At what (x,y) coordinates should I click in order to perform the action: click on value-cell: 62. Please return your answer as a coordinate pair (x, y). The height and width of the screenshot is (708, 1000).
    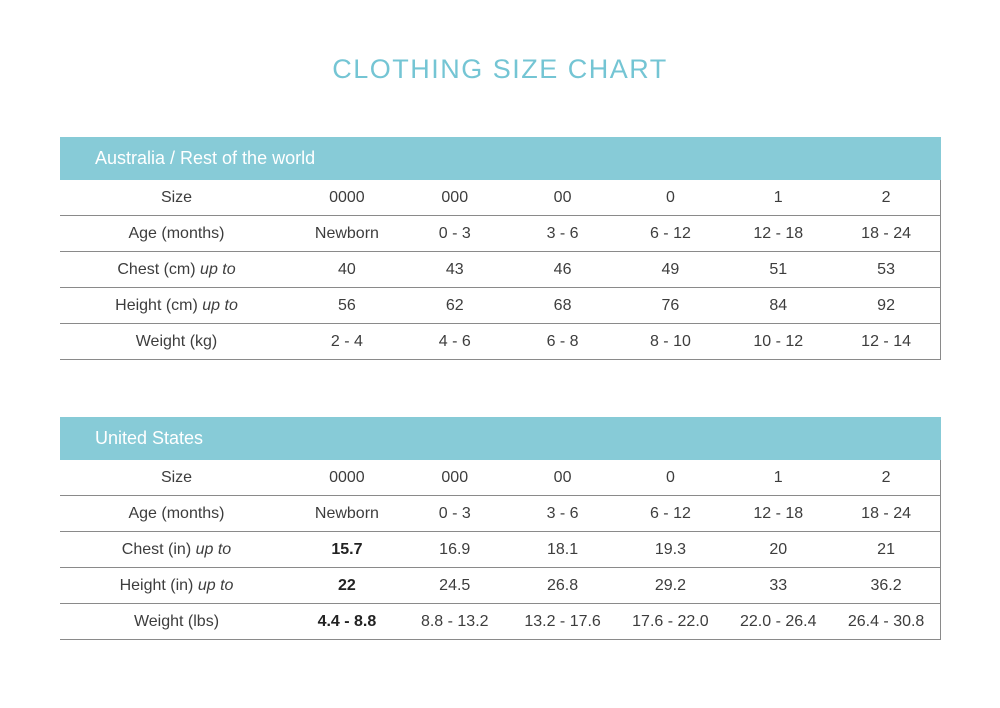
    Looking at the image, I should click on (454, 305).